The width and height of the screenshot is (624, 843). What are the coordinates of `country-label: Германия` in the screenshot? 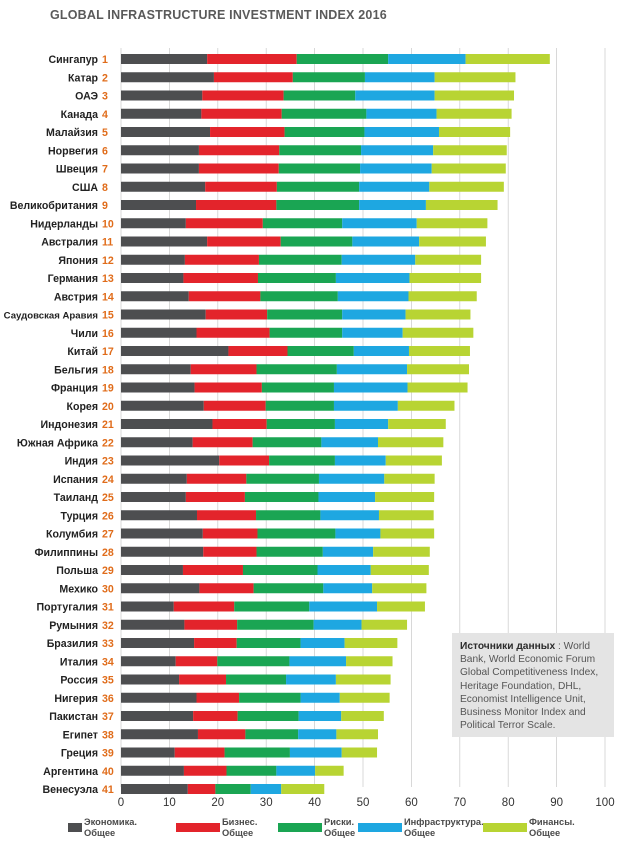 It's located at (73, 279).